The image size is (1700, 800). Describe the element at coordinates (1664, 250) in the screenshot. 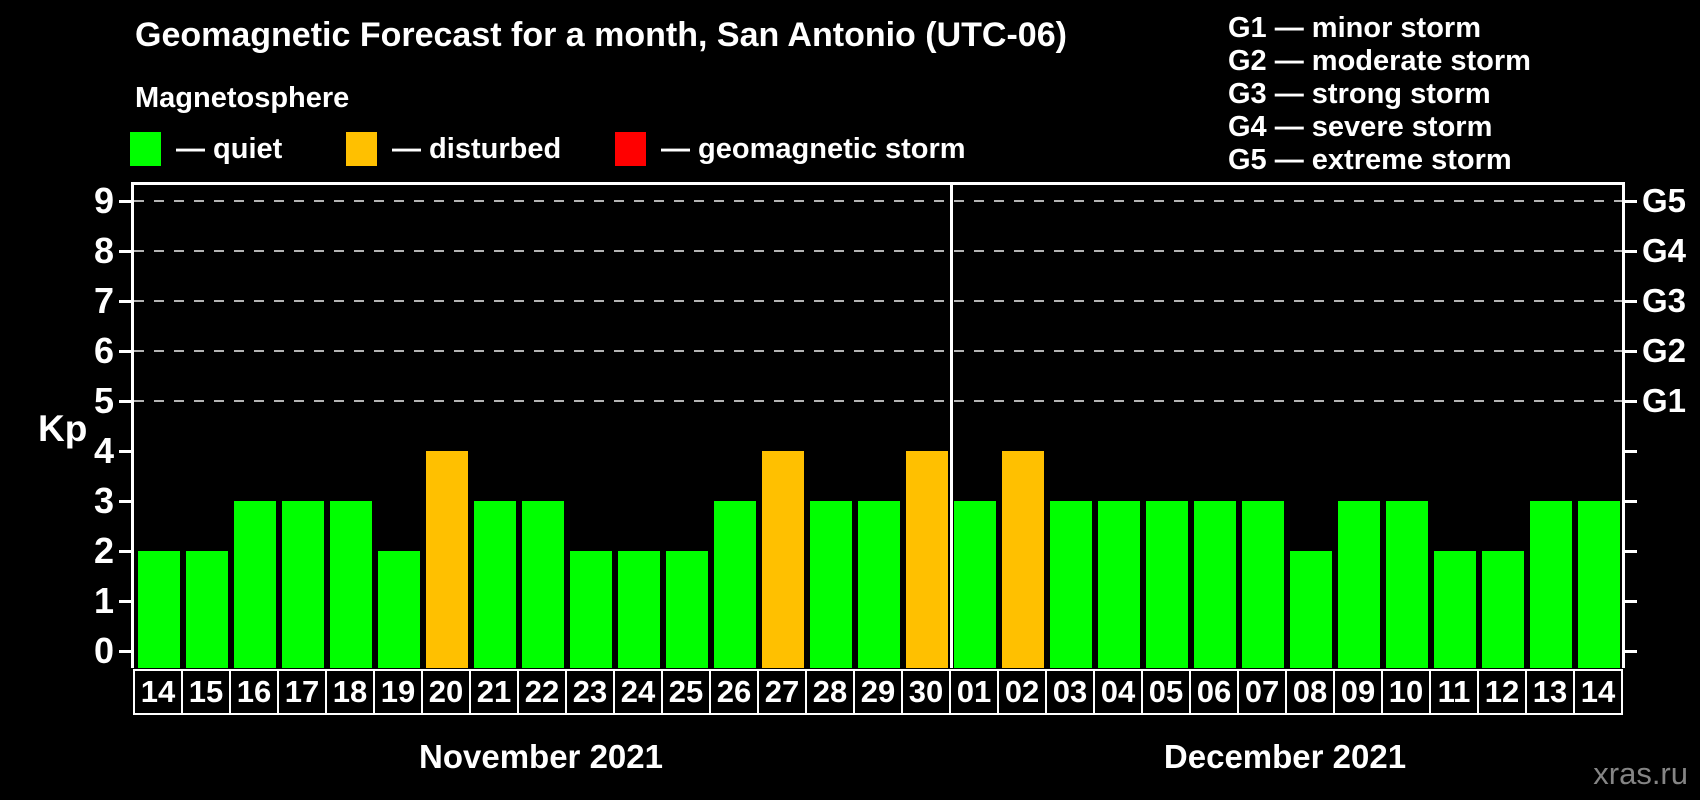

I see `right-axis-label-g4: G4` at that location.